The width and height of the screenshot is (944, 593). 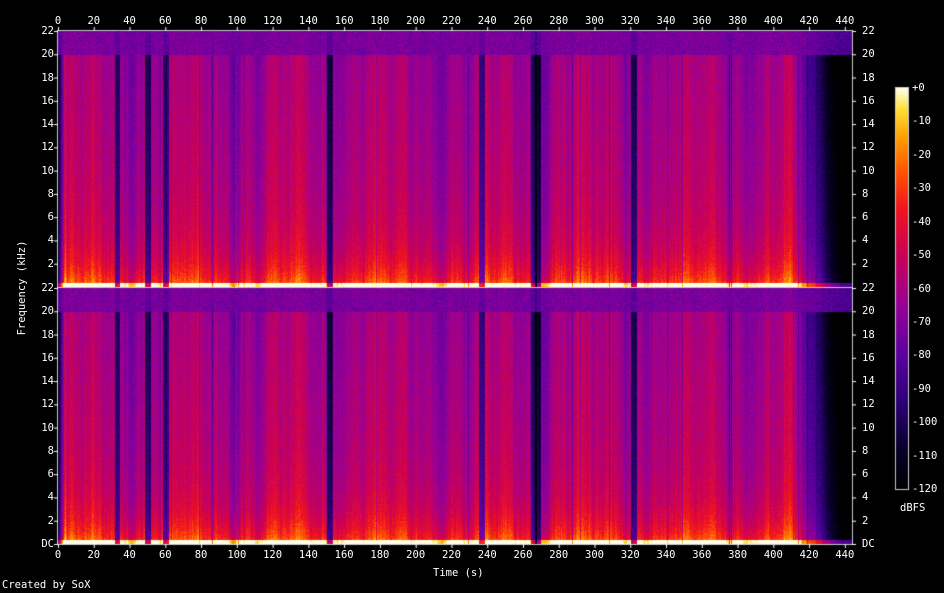 I want to click on y-axis-title: Frequency (kHz), so click(x=22, y=288).